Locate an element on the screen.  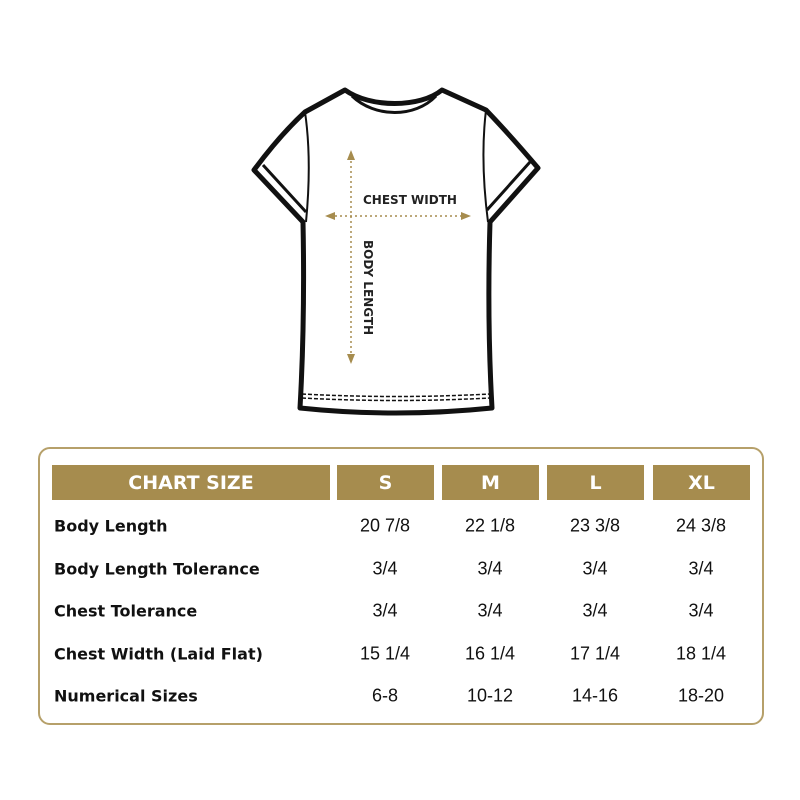
tshirt-illustration: CHEST WIDTH BODY LENGTH is located at coordinates (396, 251).